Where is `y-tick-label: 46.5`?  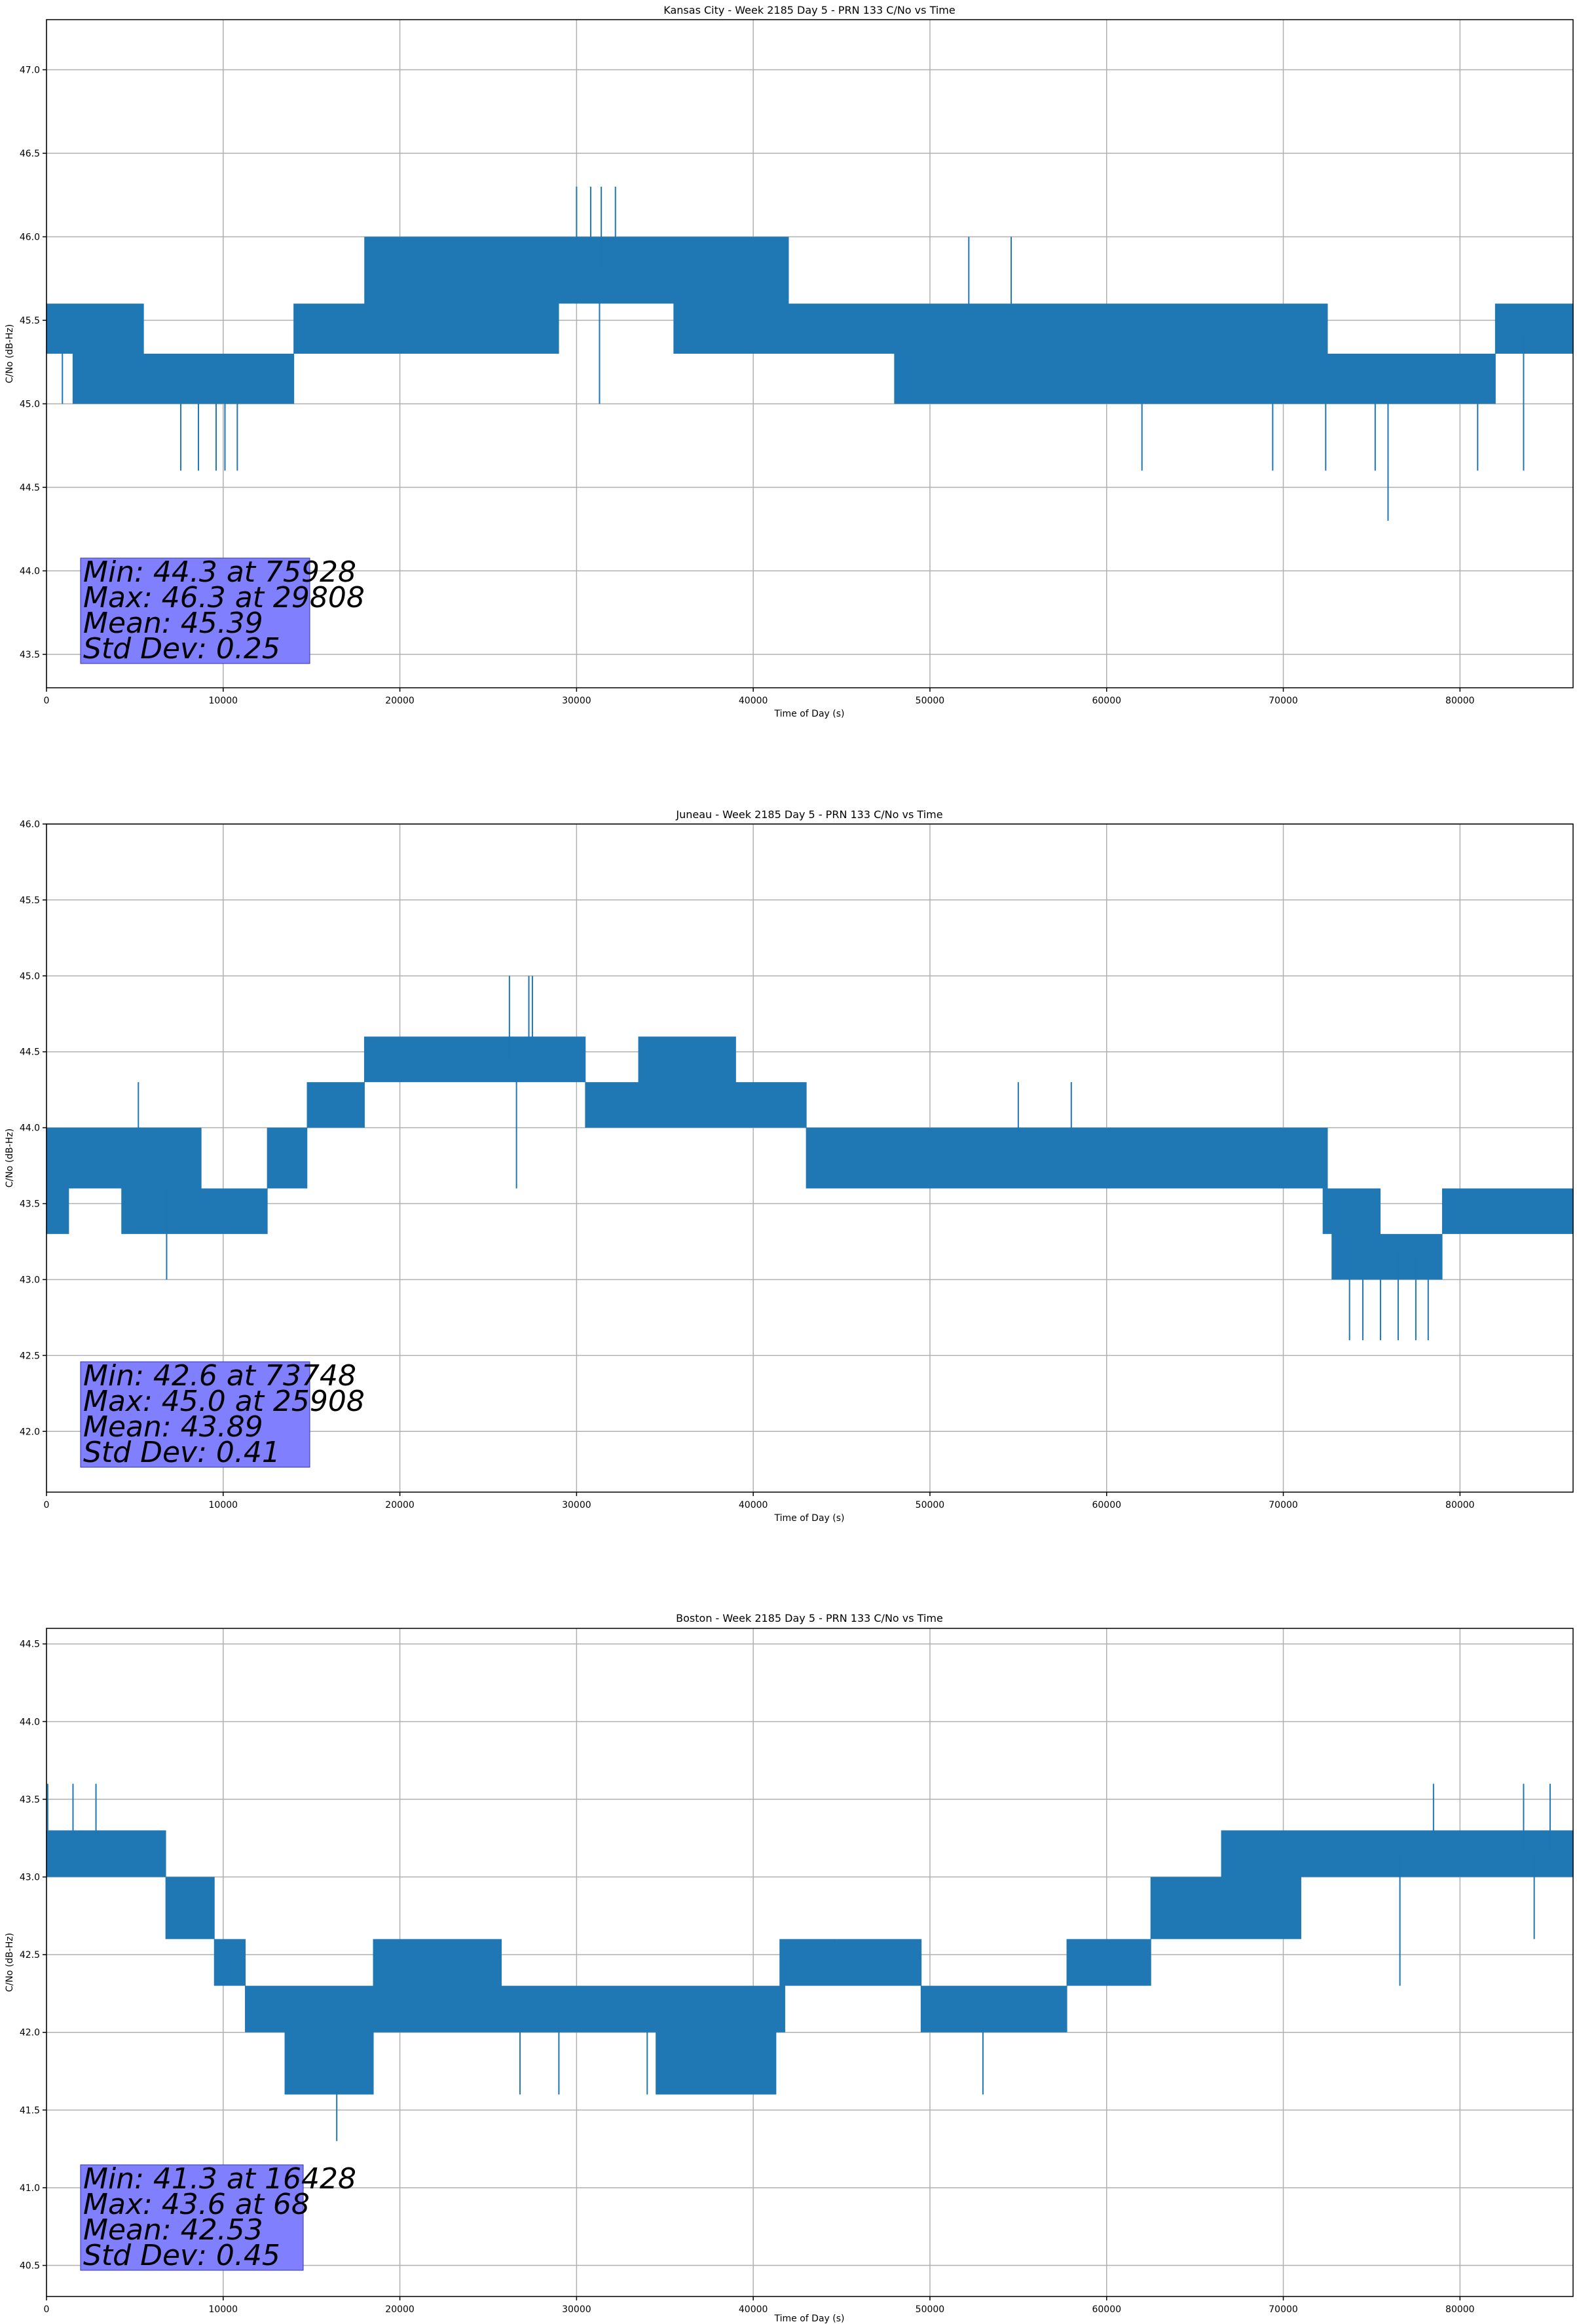 y-tick-label: 46.5 is located at coordinates (30, 154).